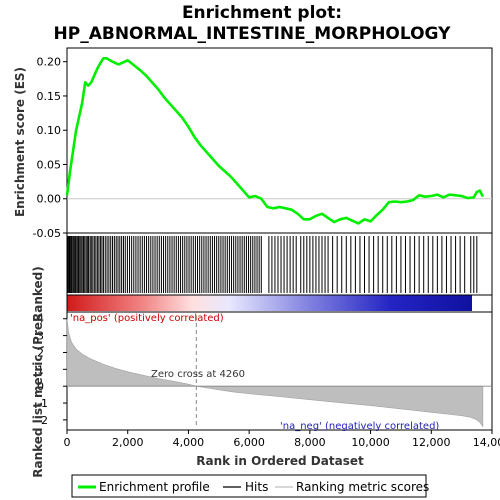  I want to click on metric-tick-label: 1, so click(40, 369).